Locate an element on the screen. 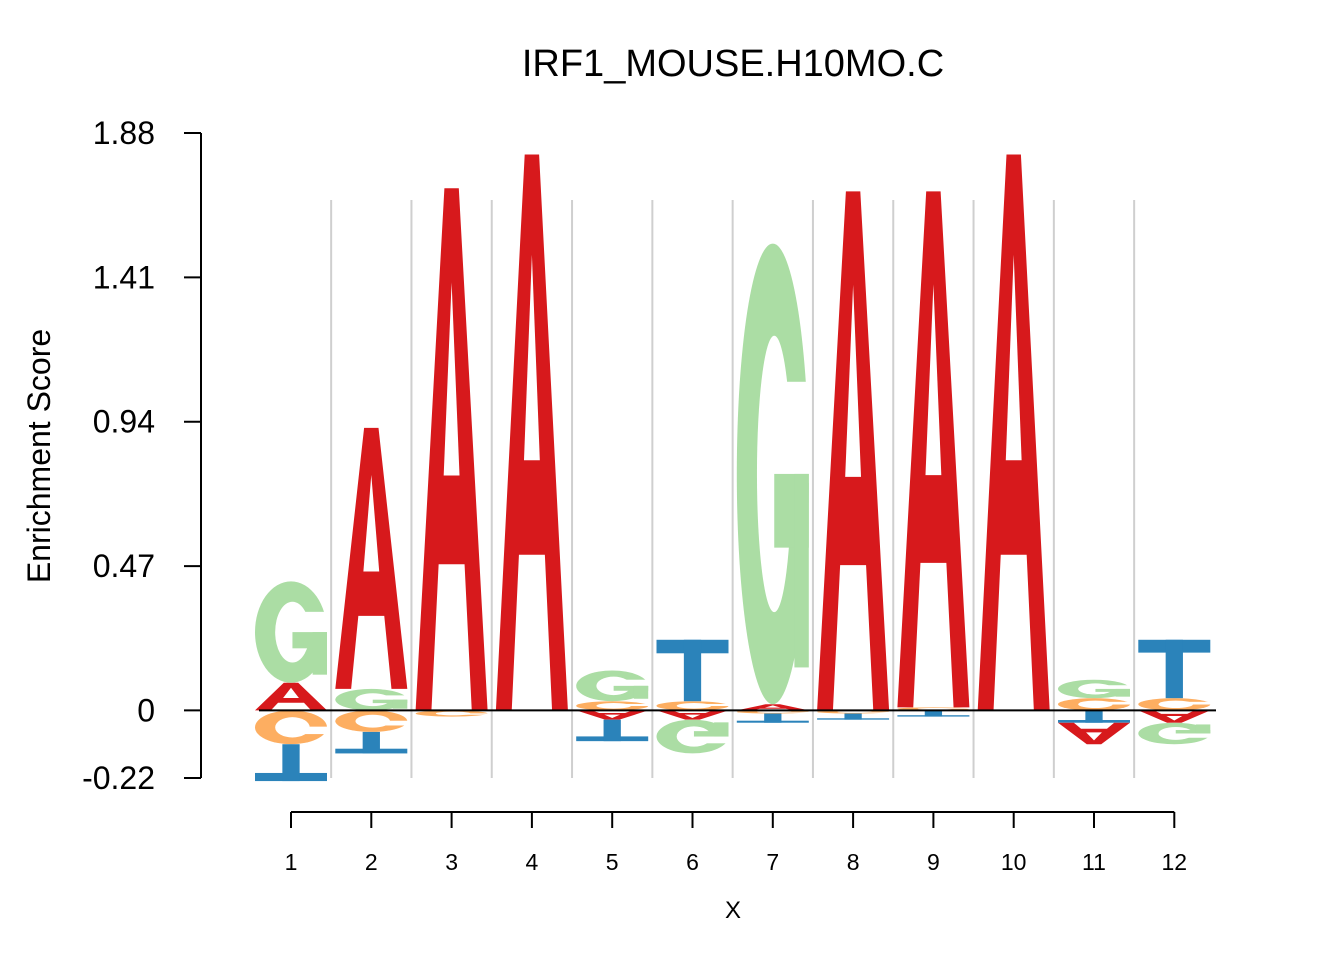  y-tick-label: 0.94 is located at coordinates (124, 422).